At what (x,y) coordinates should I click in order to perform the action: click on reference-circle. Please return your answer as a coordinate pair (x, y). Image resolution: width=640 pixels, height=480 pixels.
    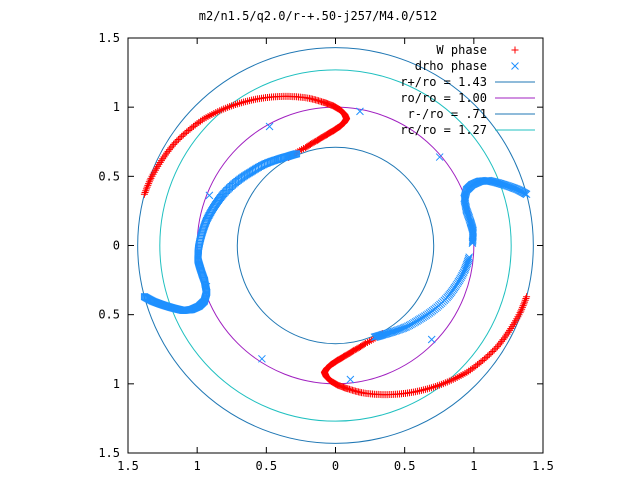
    Looking at the image, I should click on (335, 245).